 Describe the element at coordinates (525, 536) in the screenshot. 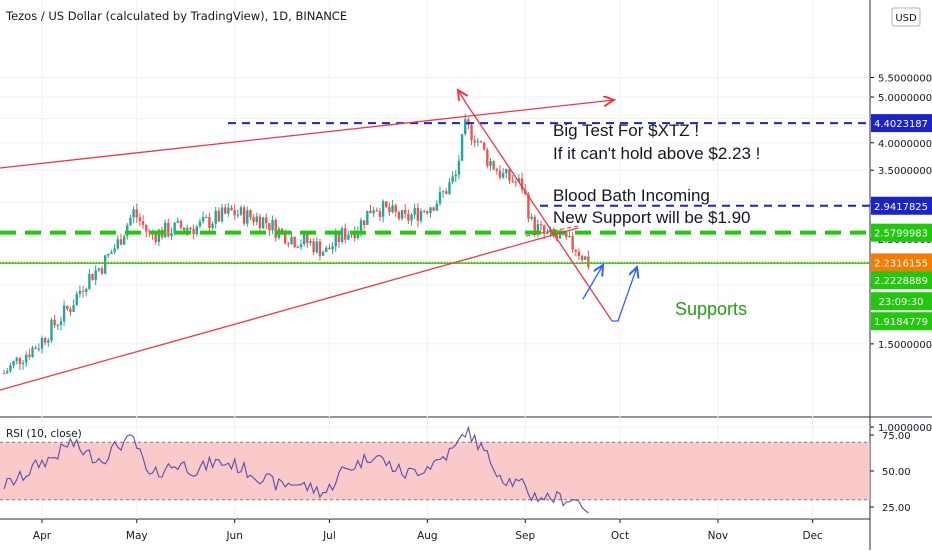

I see `time-tick-label: Sep` at that location.